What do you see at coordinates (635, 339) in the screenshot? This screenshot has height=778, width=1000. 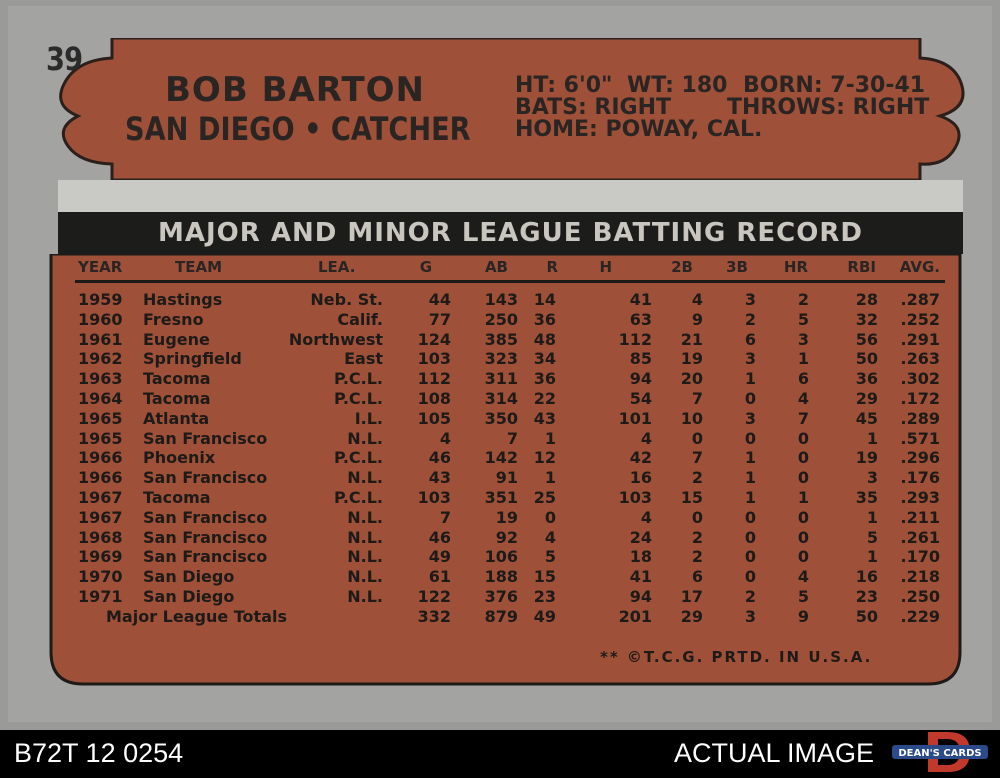 I see `row-stat: 112` at bounding box center [635, 339].